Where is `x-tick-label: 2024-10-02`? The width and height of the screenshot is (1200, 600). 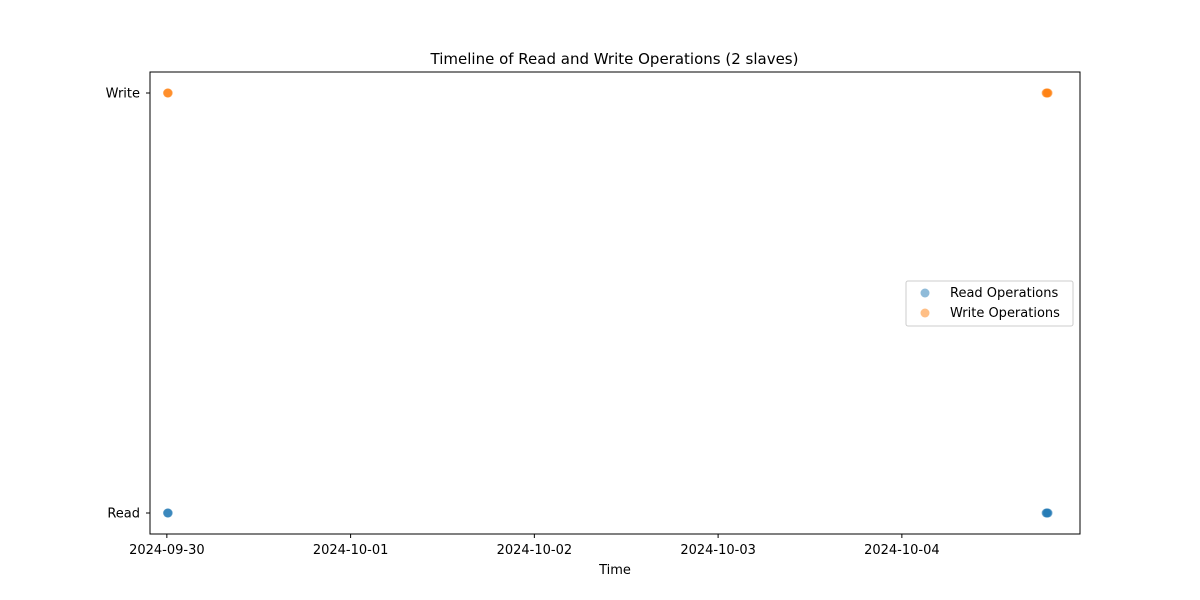
x-tick-label: 2024-10-02 is located at coordinates (535, 550).